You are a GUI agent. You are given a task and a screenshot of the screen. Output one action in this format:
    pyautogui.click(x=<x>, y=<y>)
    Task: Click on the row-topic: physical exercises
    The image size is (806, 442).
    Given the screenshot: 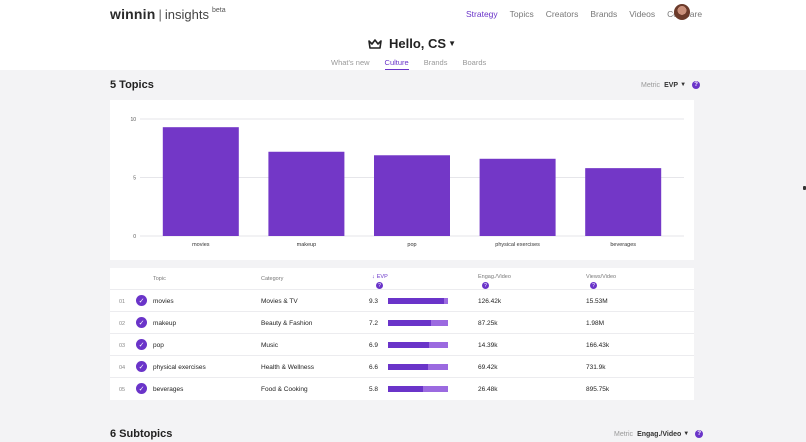 What is the action you would take?
    pyautogui.click(x=179, y=367)
    